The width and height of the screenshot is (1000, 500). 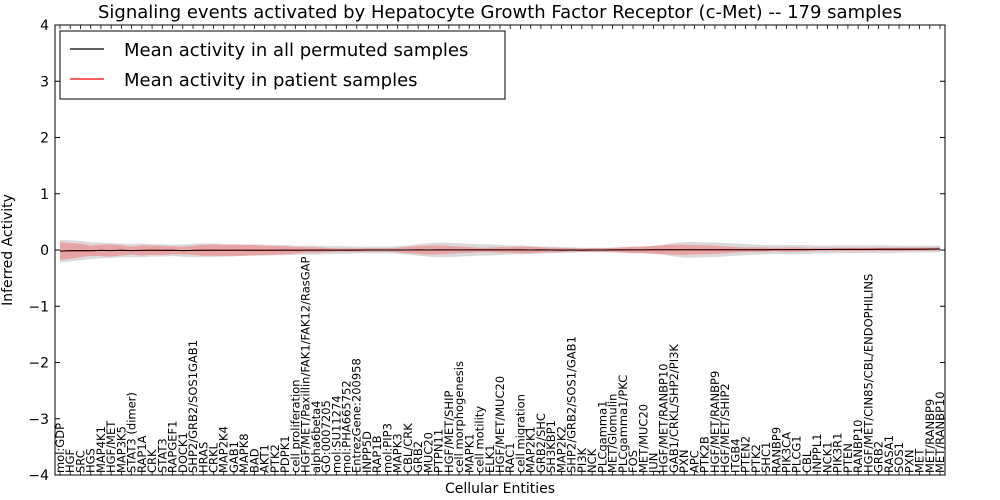 What do you see at coordinates (91, 460) in the screenshot?
I see `category-label: HGS` at bounding box center [91, 460].